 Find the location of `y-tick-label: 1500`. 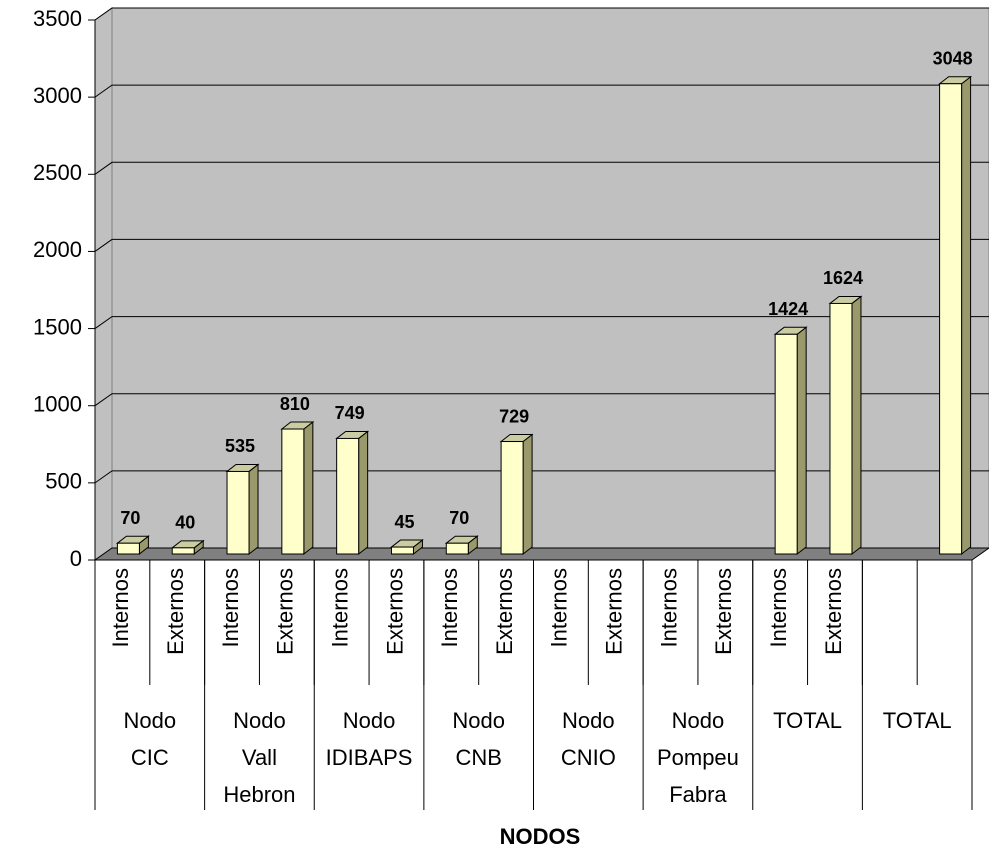

y-tick-label: 1500 is located at coordinates (57, 326).